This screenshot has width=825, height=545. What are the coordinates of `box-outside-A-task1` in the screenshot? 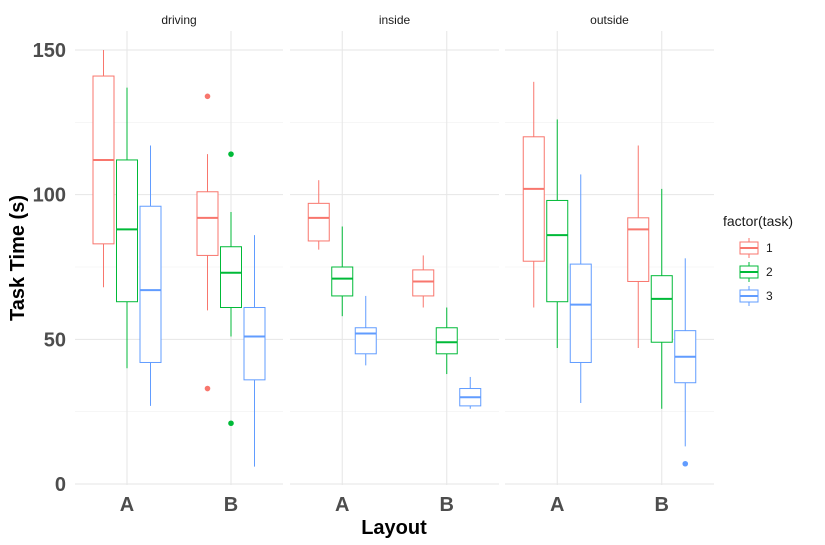 It's located at (533, 194).